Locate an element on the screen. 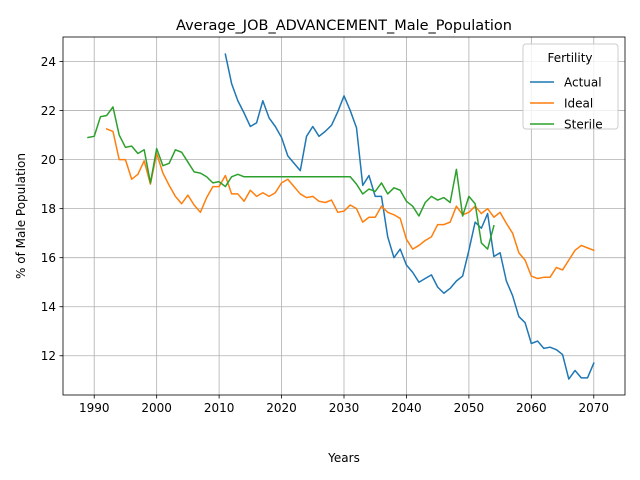 Image resolution: width=640 pixels, height=480 pixels. x-tick-label: 2010 is located at coordinates (219, 408).